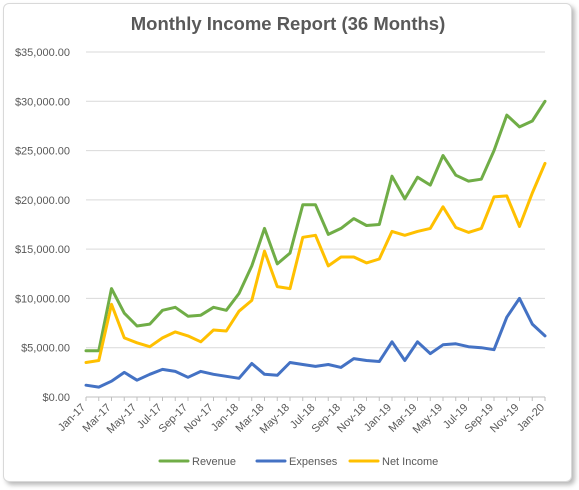 The width and height of the screenshot is (579, 490). What do you see at coordinates (42, 53) in the screenshot?
I see `y-tick-label: $35,000.00` at bounding box center [42, 53].